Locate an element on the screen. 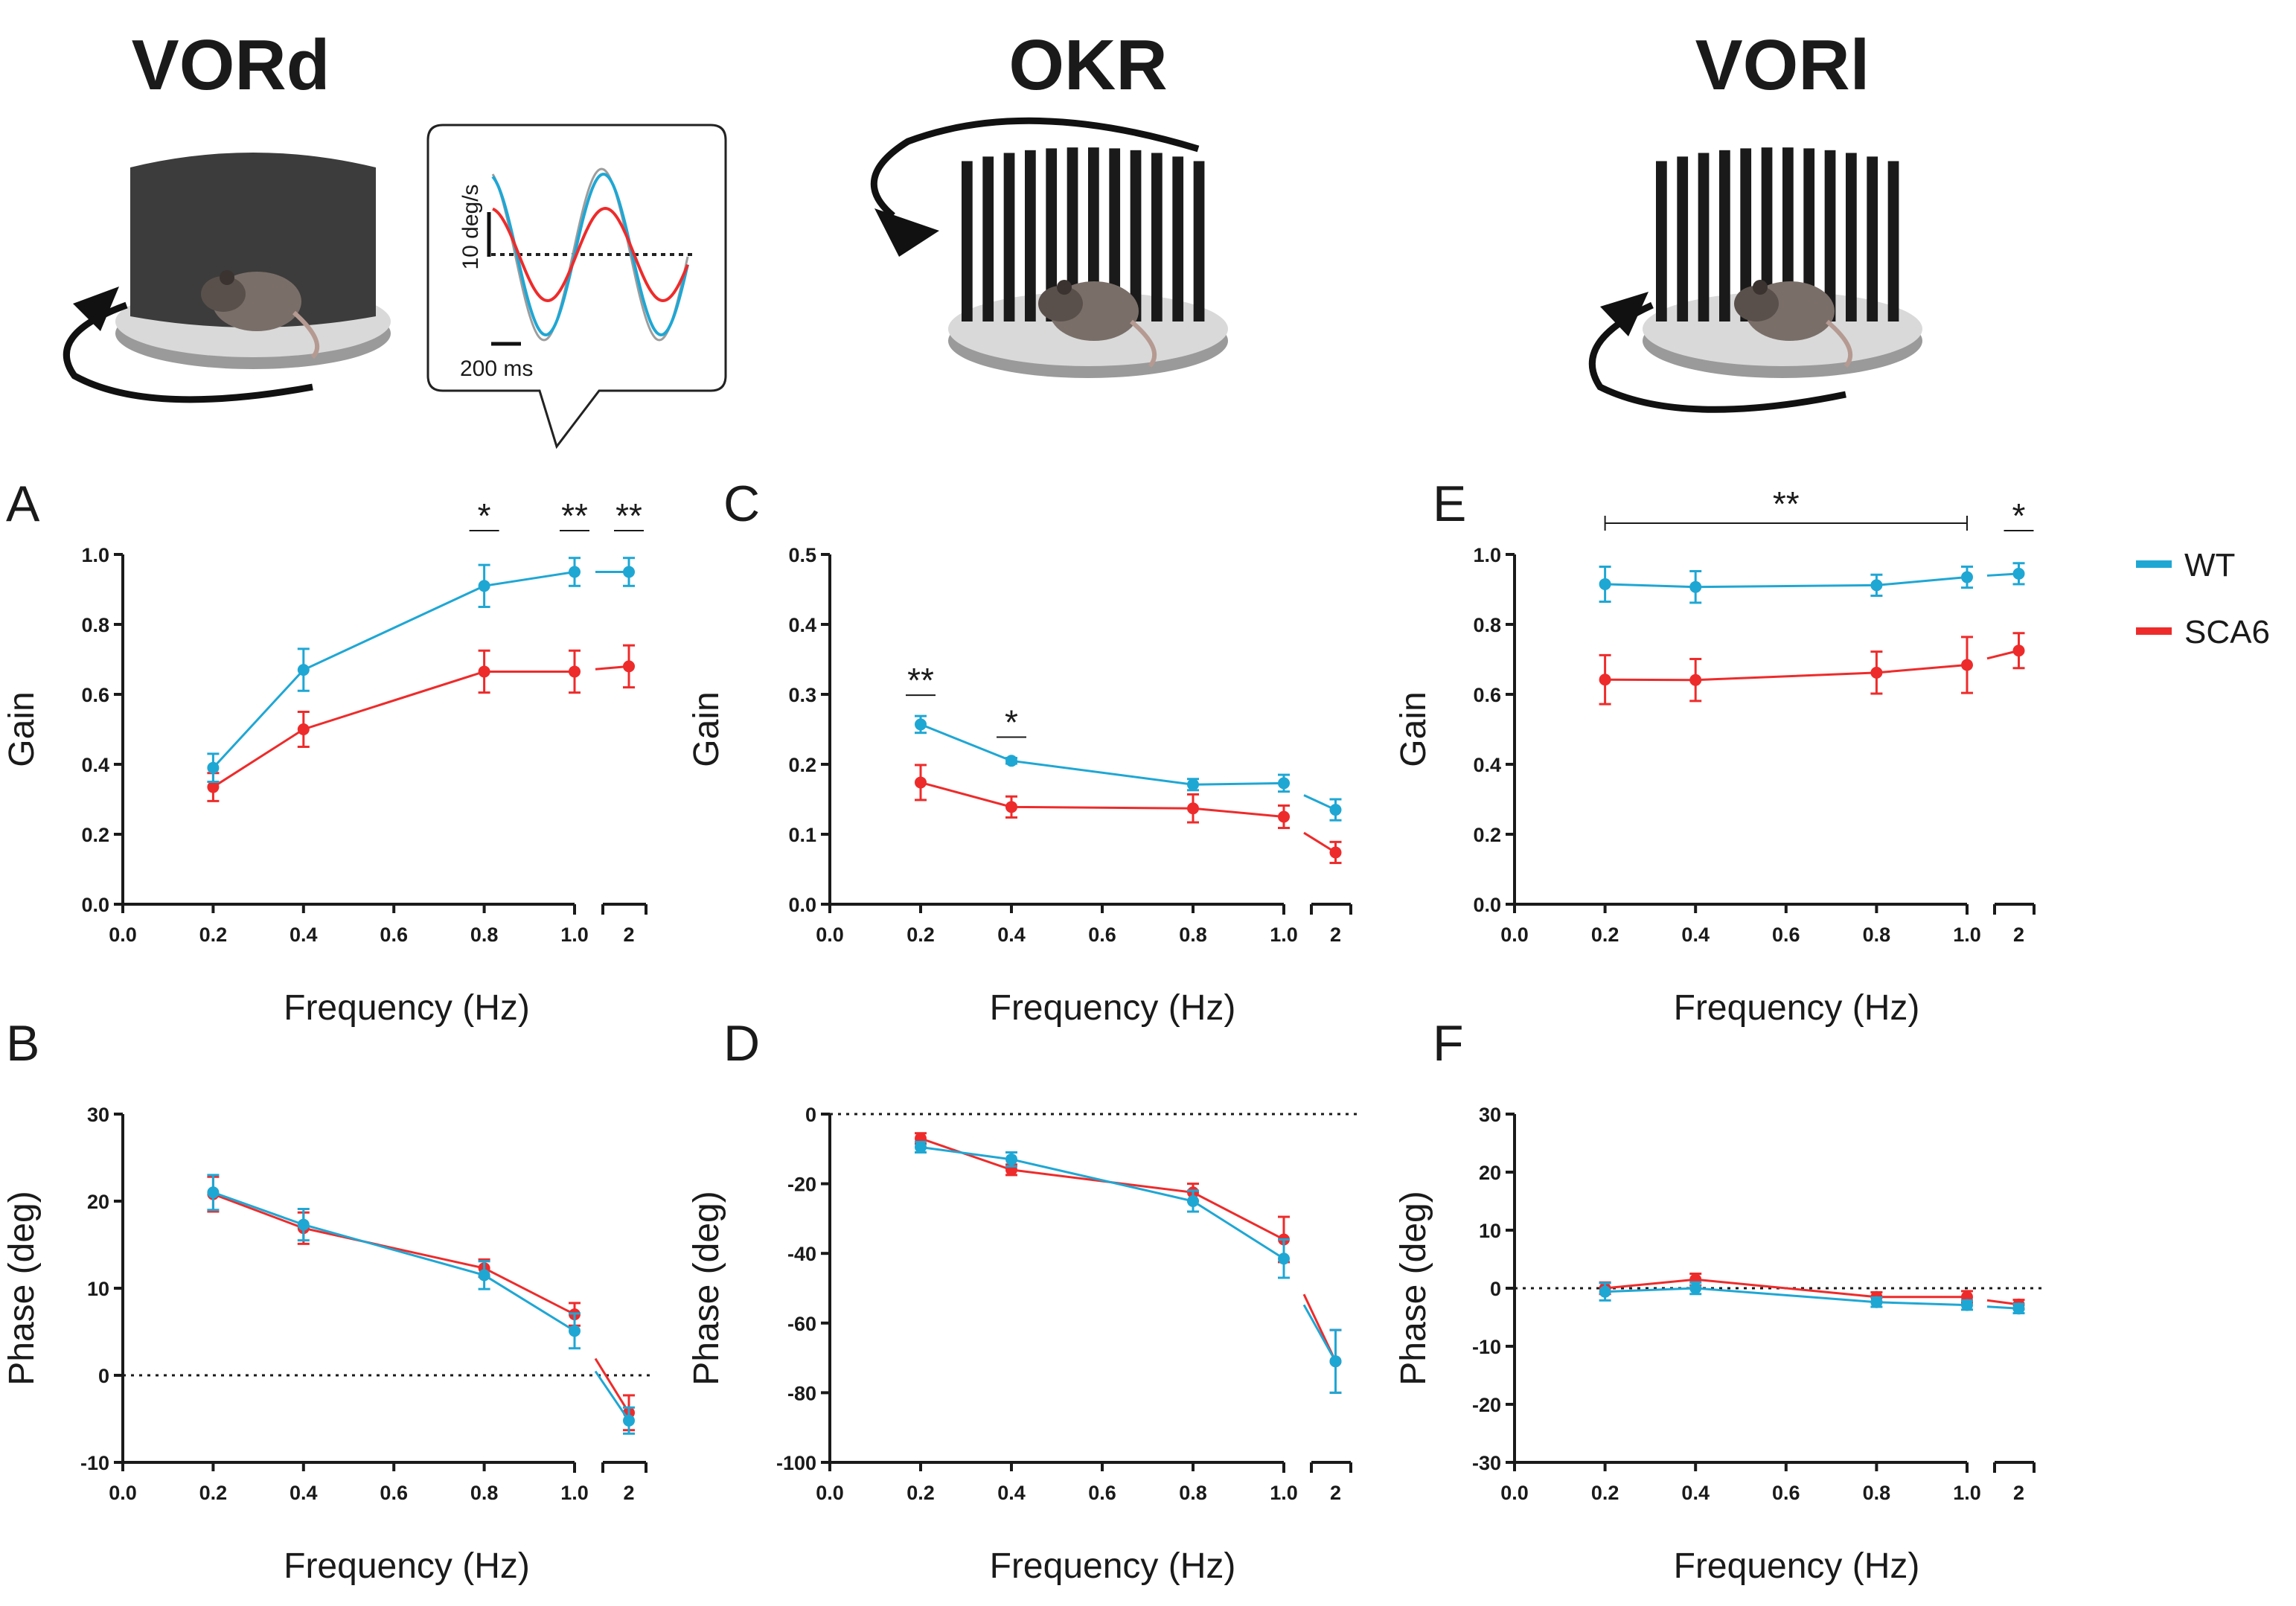 The width and height of the screenshot is (2296, 1606). y-tick-label: -30 is located at coordinates (1486, 1463).